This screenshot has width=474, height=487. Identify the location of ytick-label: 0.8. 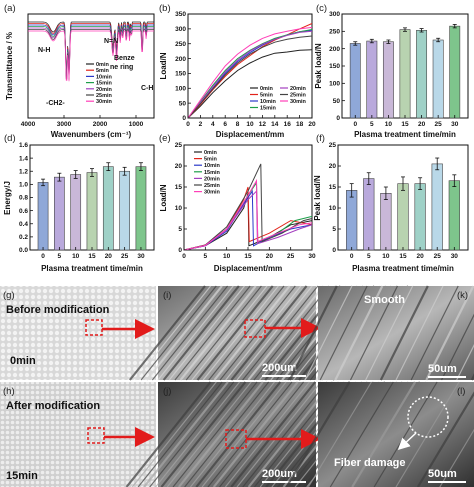
(23, 198).